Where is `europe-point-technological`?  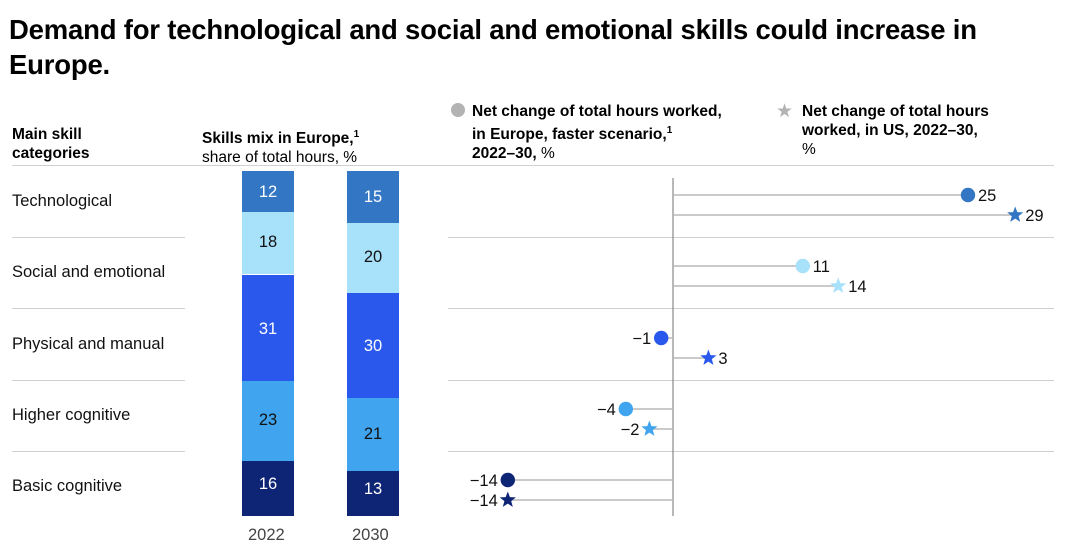
europe-point-technological is located at coordinates (968, 195).